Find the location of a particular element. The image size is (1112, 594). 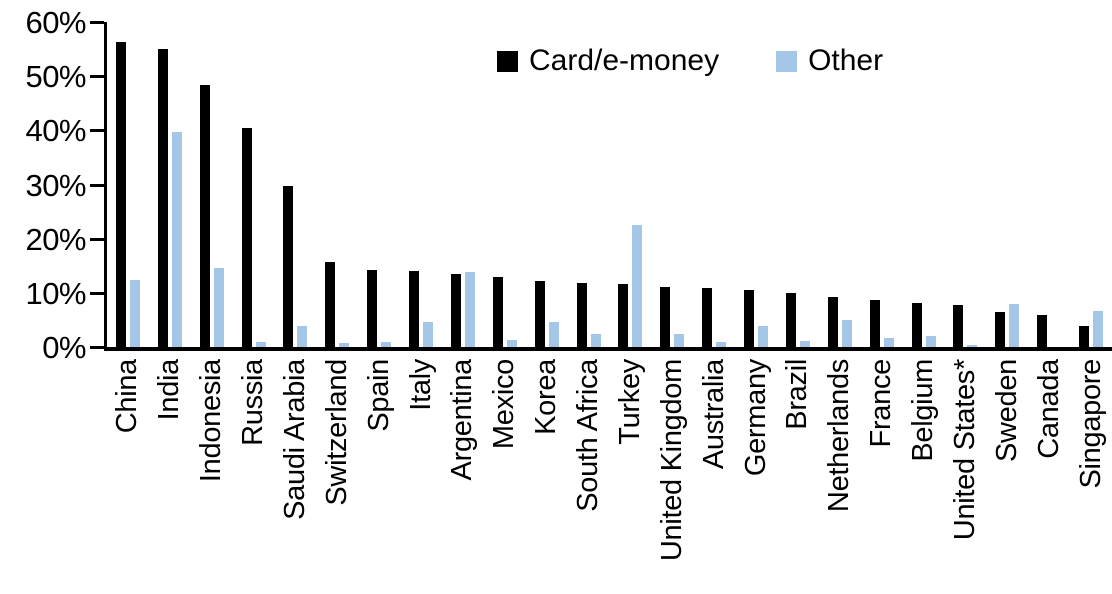

y-axis-tick-label: 0% is located at coordinates (64, 347).